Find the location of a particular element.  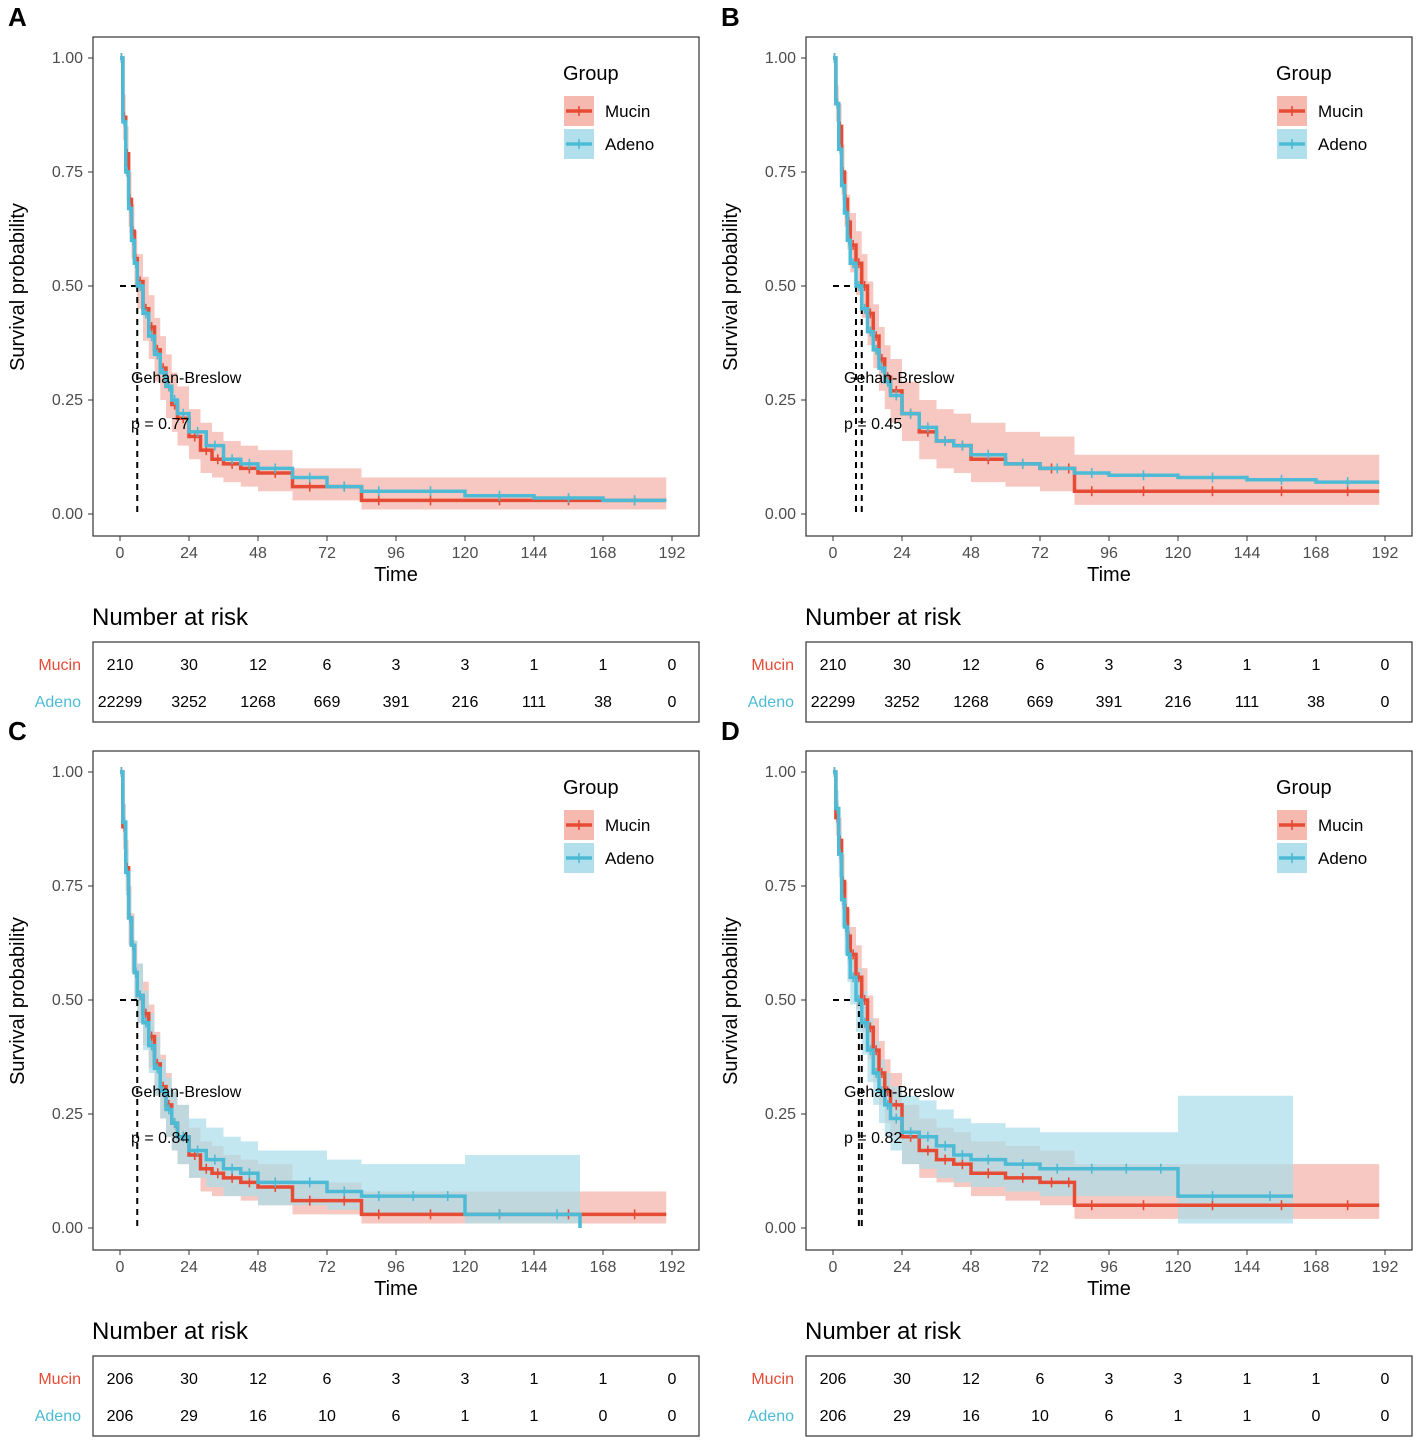

y-tick-label: 0.00 is located at coordinates (780, 514).